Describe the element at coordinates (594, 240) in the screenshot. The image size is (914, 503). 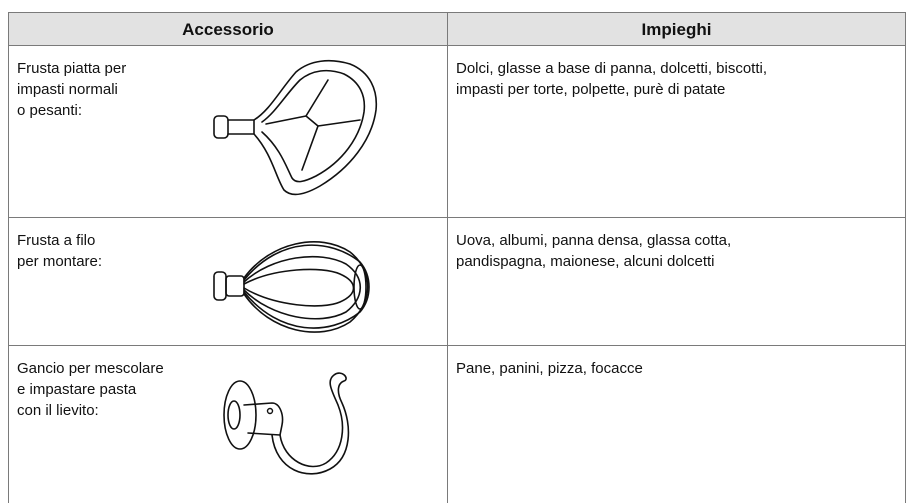
I see `text-line: Uova, albumi, panna densa, glassa cotta,` at that location.